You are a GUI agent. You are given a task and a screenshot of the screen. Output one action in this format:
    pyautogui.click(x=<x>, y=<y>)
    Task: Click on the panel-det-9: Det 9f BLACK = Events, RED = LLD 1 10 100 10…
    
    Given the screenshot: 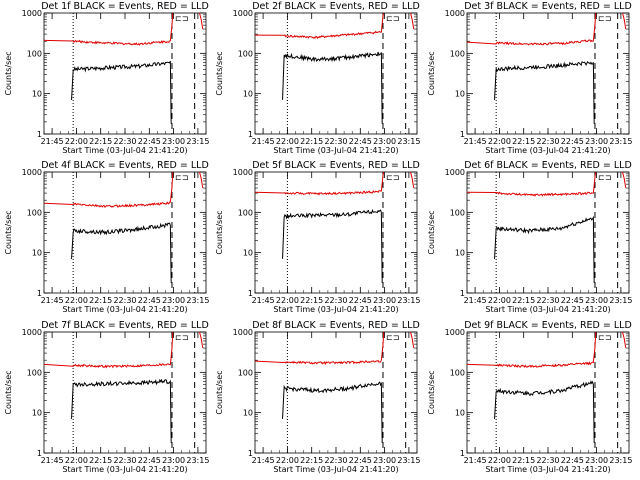 What is the action you would take?
    pyautogui.click(x=529, y=397)
    